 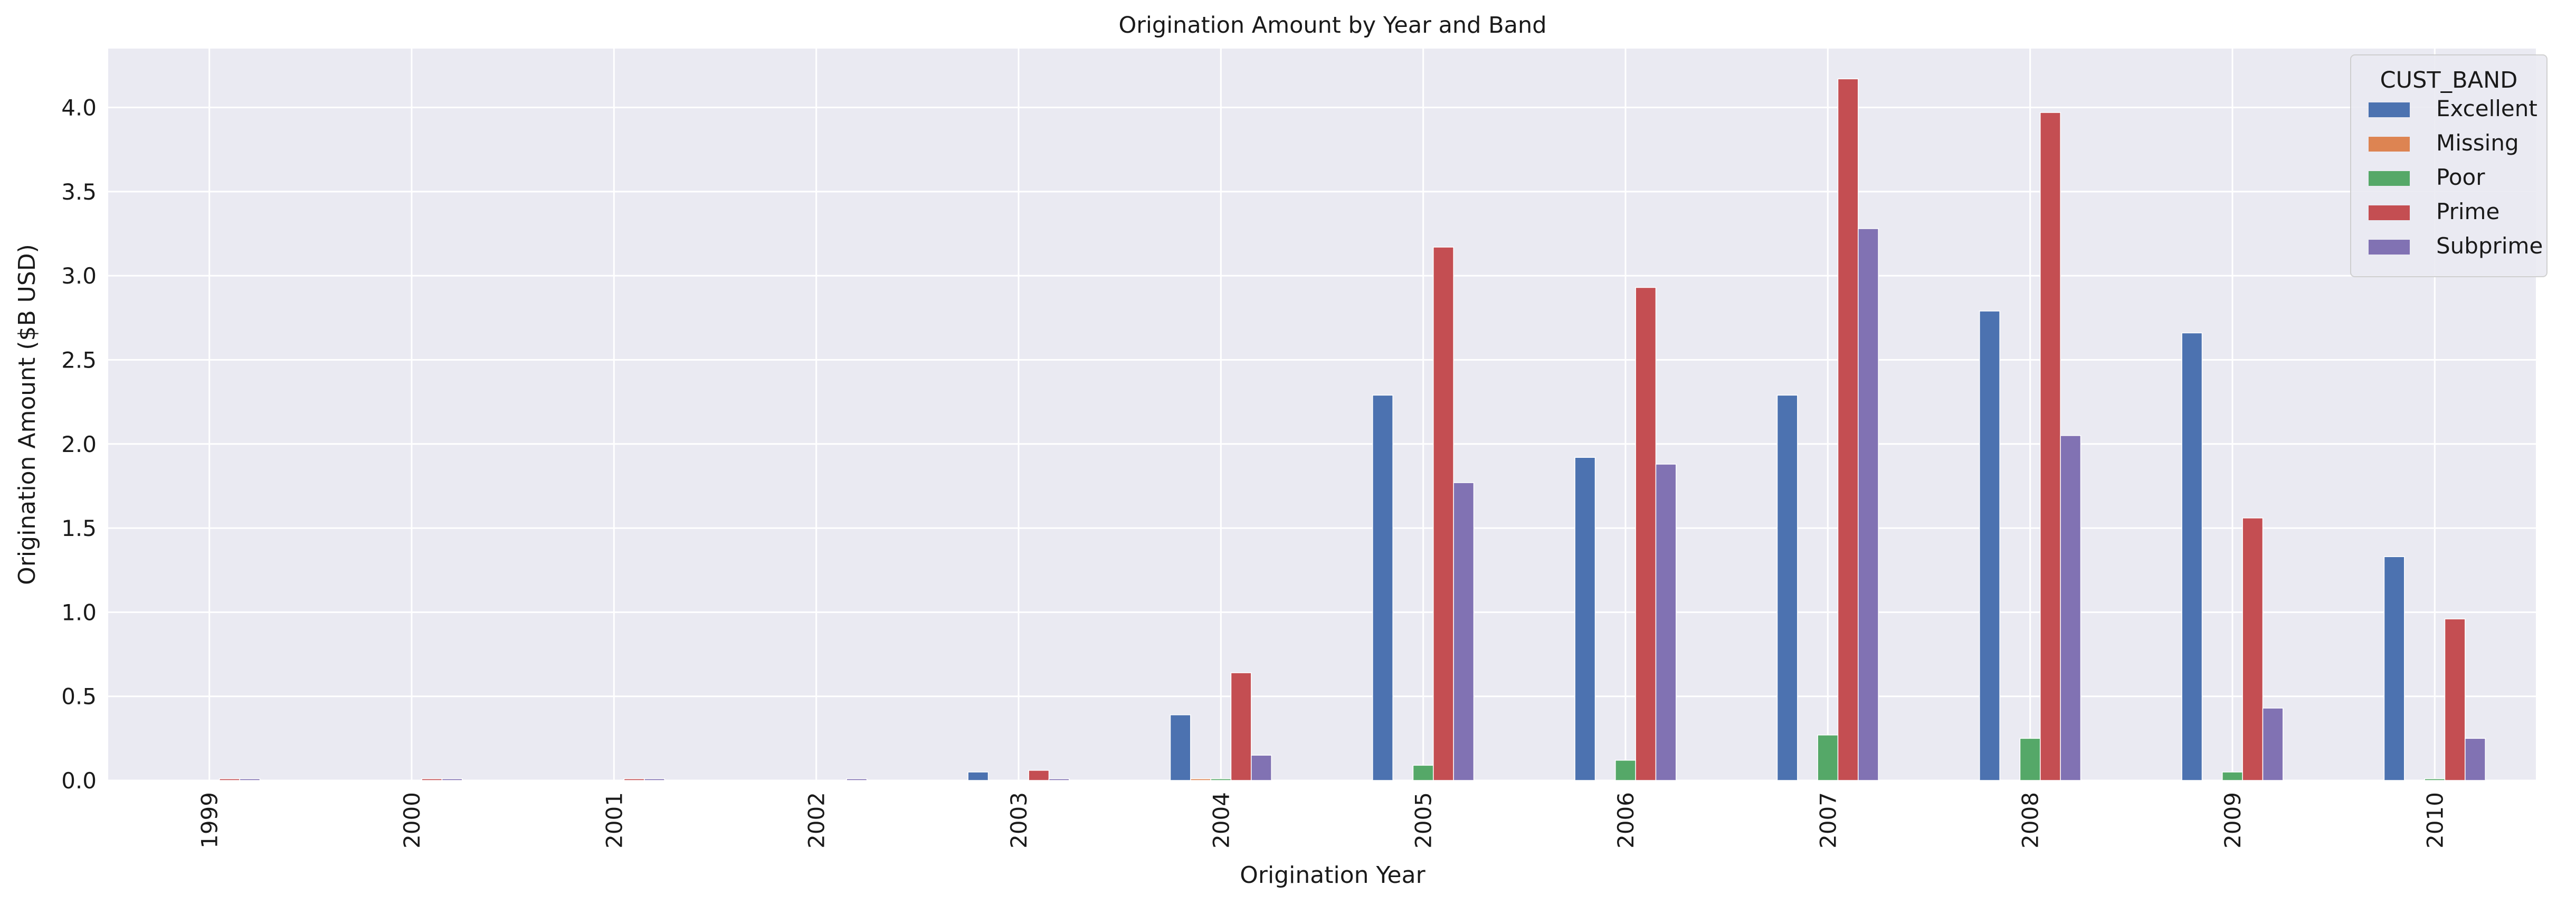 I want to click on legend-title: CUST_BAND, so click(x=2449, y=80).